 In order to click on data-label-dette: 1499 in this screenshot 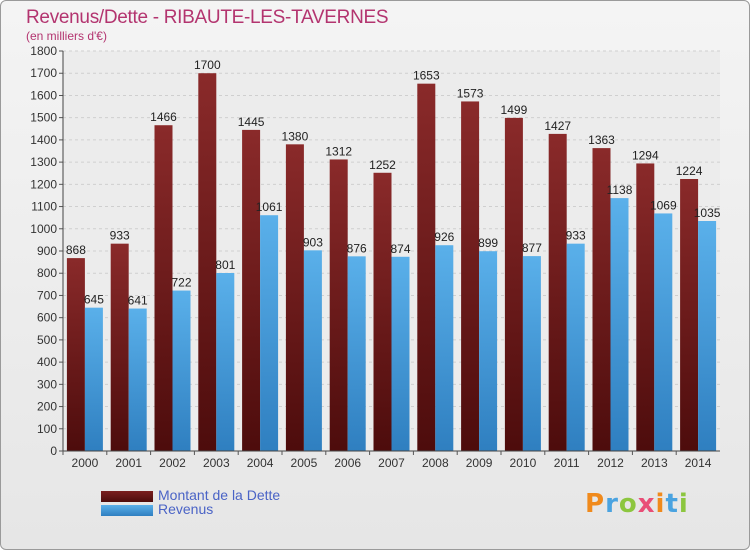, I will do `click(514, 110)`.